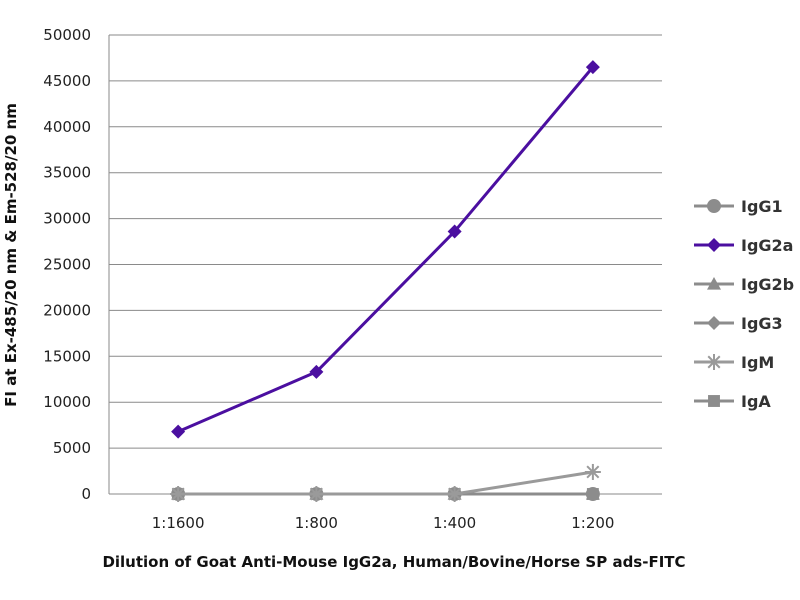  What do you see at coordinates (67, 35) in the screenshot?
I see `y-tick-label: 50000` at bounding box center [67, 35].